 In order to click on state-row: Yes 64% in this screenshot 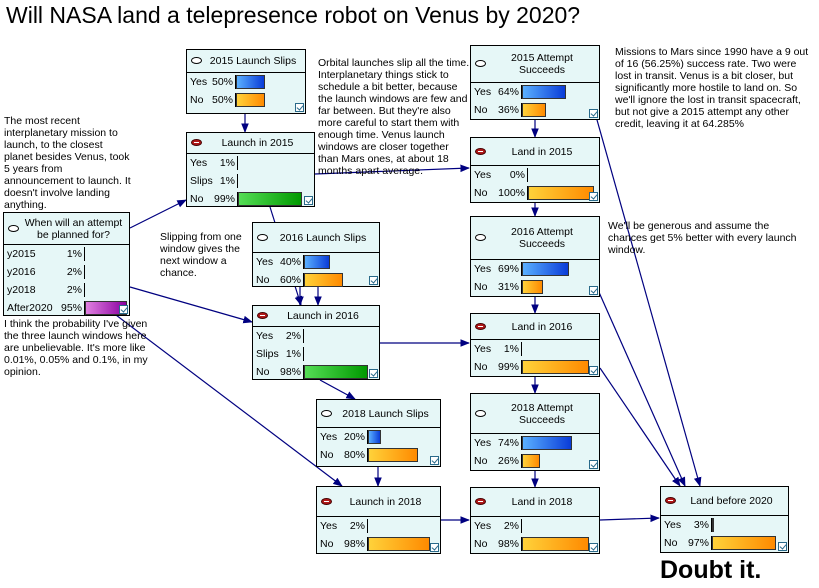, I will do `click(535, 92)`.